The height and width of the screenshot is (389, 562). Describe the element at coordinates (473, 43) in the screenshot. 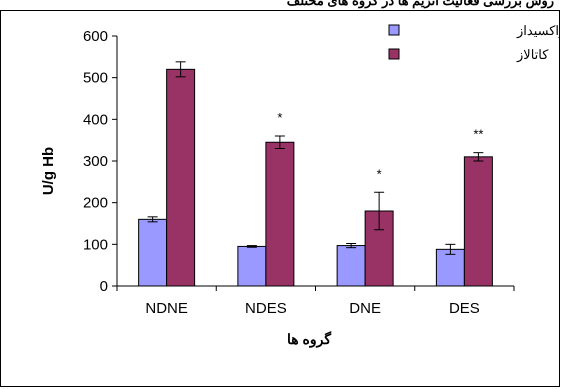

I see `legend: گلوتاتیون پراکسیداز کاتالاز` at that location.